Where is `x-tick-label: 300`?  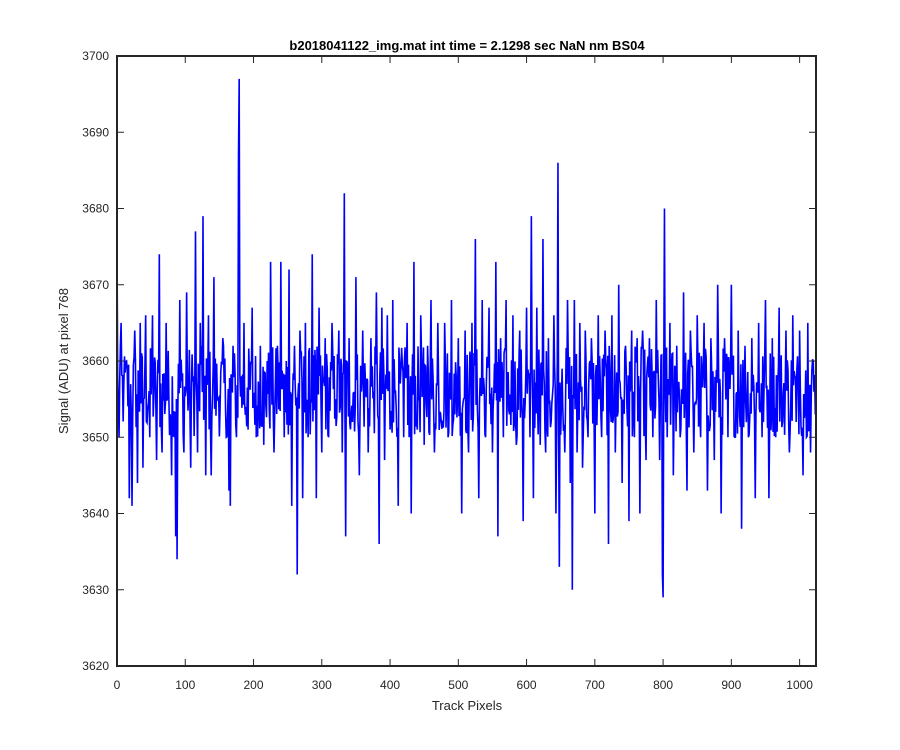 x-tick-label: 300 is located at coordinates (322, 685).